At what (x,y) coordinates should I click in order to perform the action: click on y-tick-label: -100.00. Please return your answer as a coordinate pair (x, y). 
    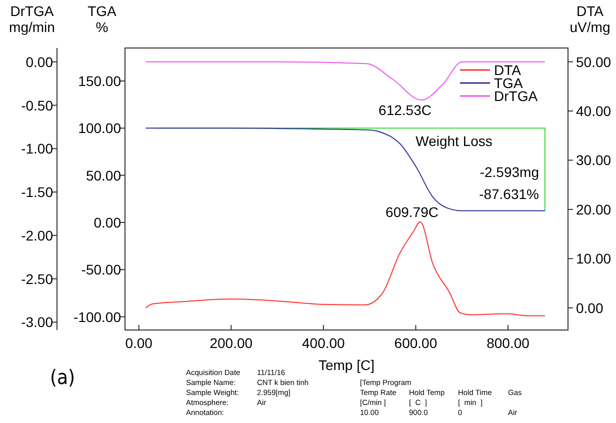
    Looking at the image, I should click on (98, 316).